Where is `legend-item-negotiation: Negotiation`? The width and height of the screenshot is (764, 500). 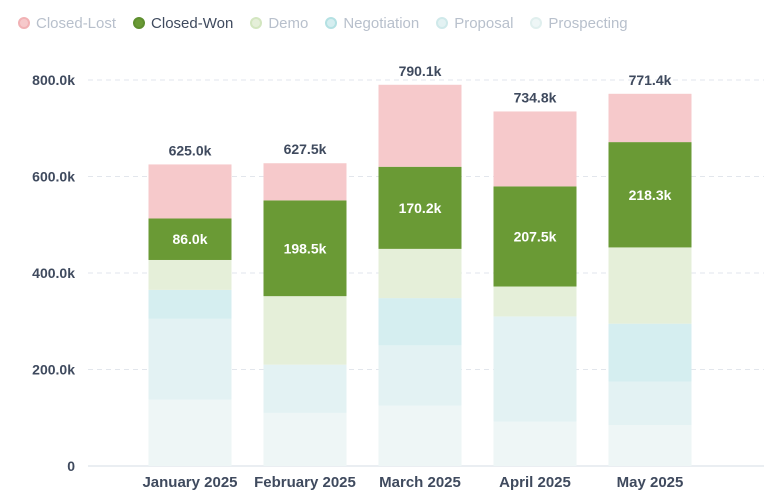
legend-item-negotiation: Negotiation is located at coordinates (372, 23).